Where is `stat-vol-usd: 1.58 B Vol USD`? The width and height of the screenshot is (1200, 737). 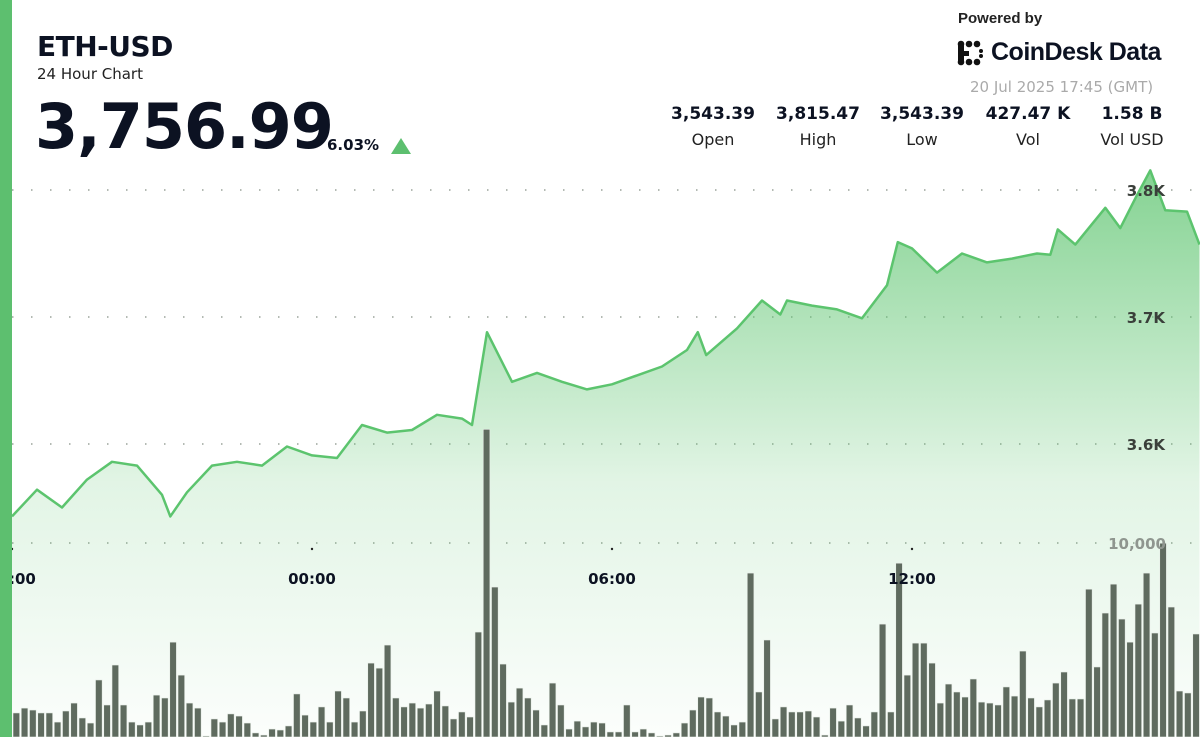 stat-vol-usd: 1.58 B Vol USD is located at coordinates (1132, 126).